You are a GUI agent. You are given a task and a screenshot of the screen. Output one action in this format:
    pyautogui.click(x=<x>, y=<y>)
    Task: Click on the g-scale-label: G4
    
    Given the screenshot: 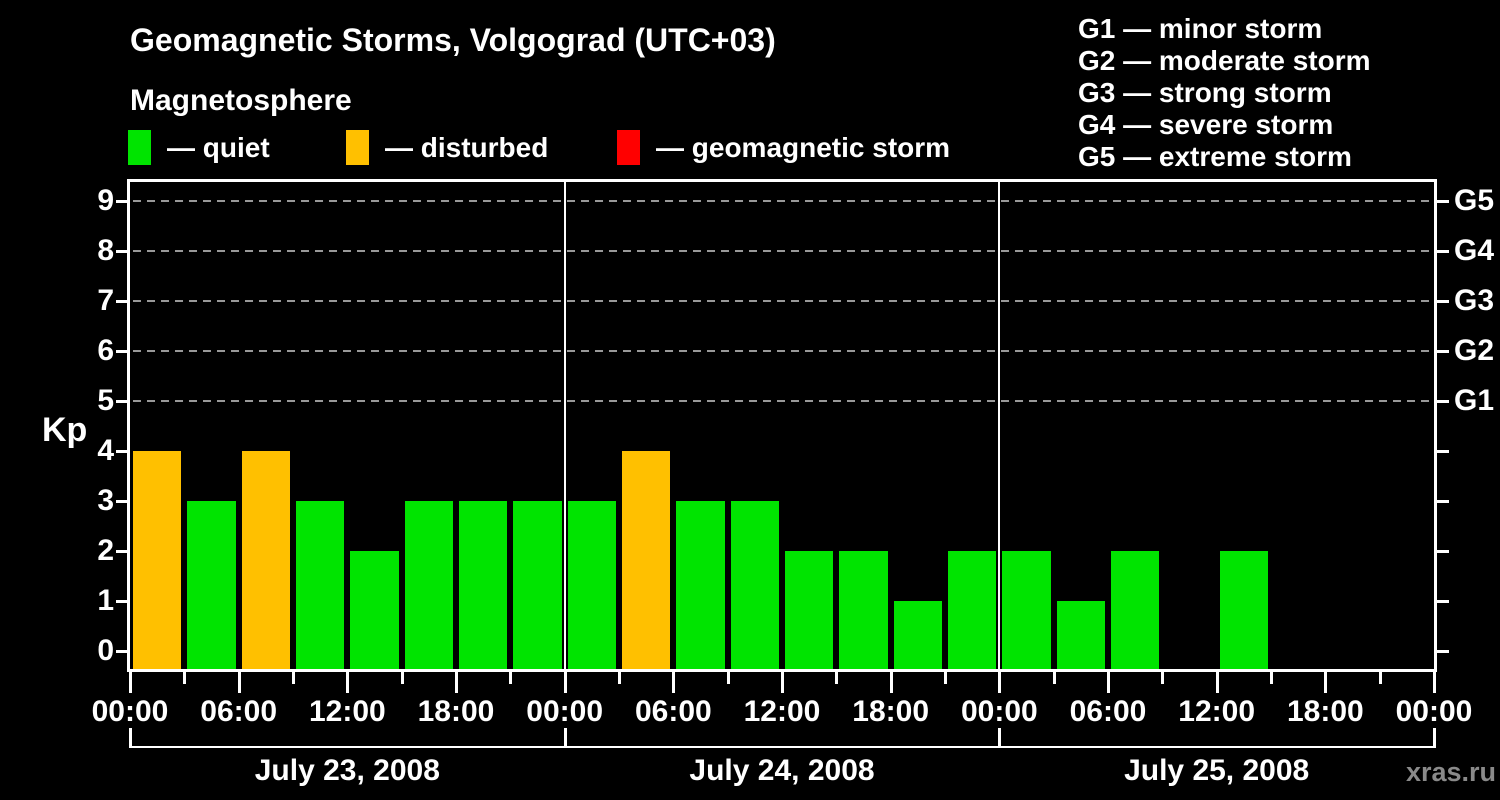 What is the action you would take?
    pyautogui.click(x=1474, y=250)
    